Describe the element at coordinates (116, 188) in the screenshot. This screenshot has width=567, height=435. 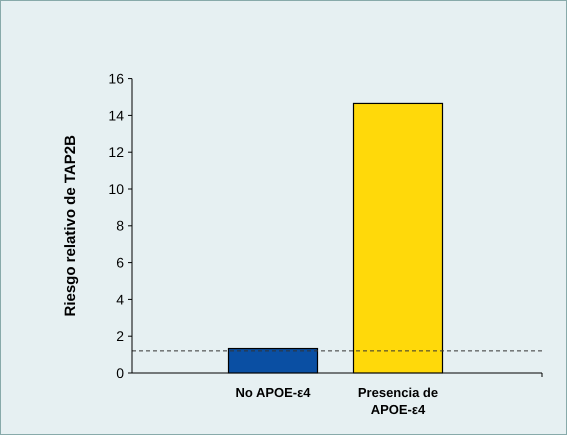
I see `y-tick-label: 10` at that location.